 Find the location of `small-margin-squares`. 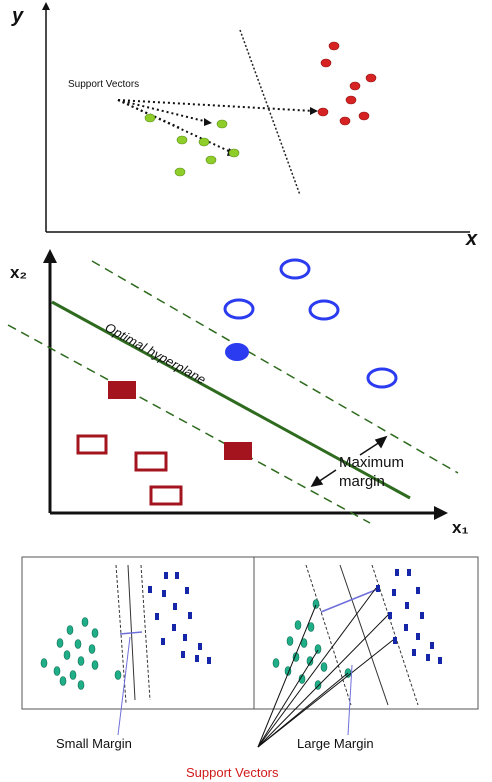

small-margin-squares is located at coordinates (179, 618).